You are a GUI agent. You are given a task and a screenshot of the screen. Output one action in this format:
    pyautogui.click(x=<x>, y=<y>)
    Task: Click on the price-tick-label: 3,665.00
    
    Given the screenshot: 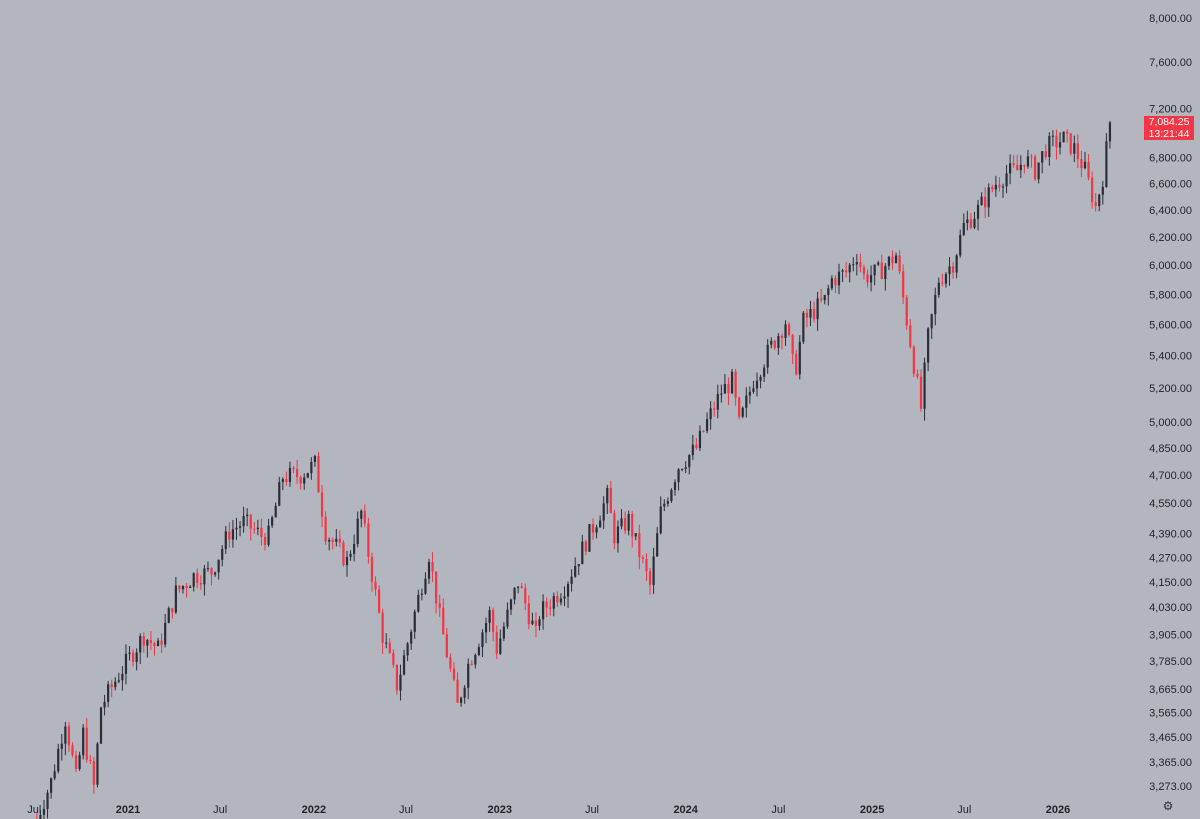 What is the action you would take?
    pyautogui.click(x=1170, y=690)
    